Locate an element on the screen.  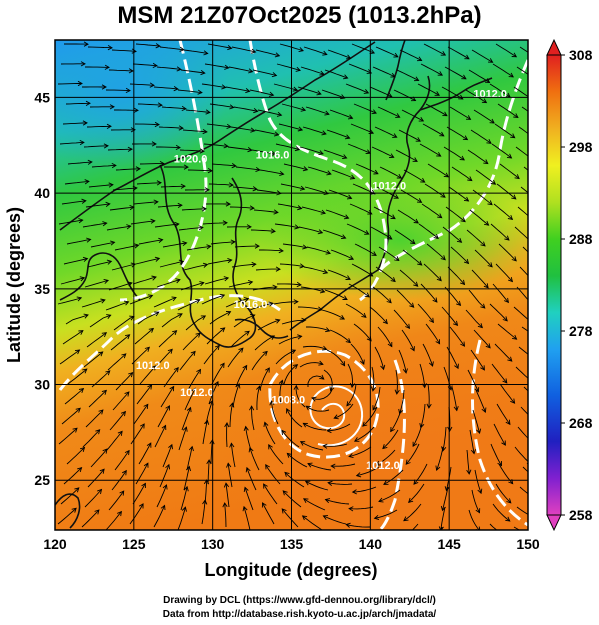
colorbar-tick-label: 258 is located at coordinates (581, 515).